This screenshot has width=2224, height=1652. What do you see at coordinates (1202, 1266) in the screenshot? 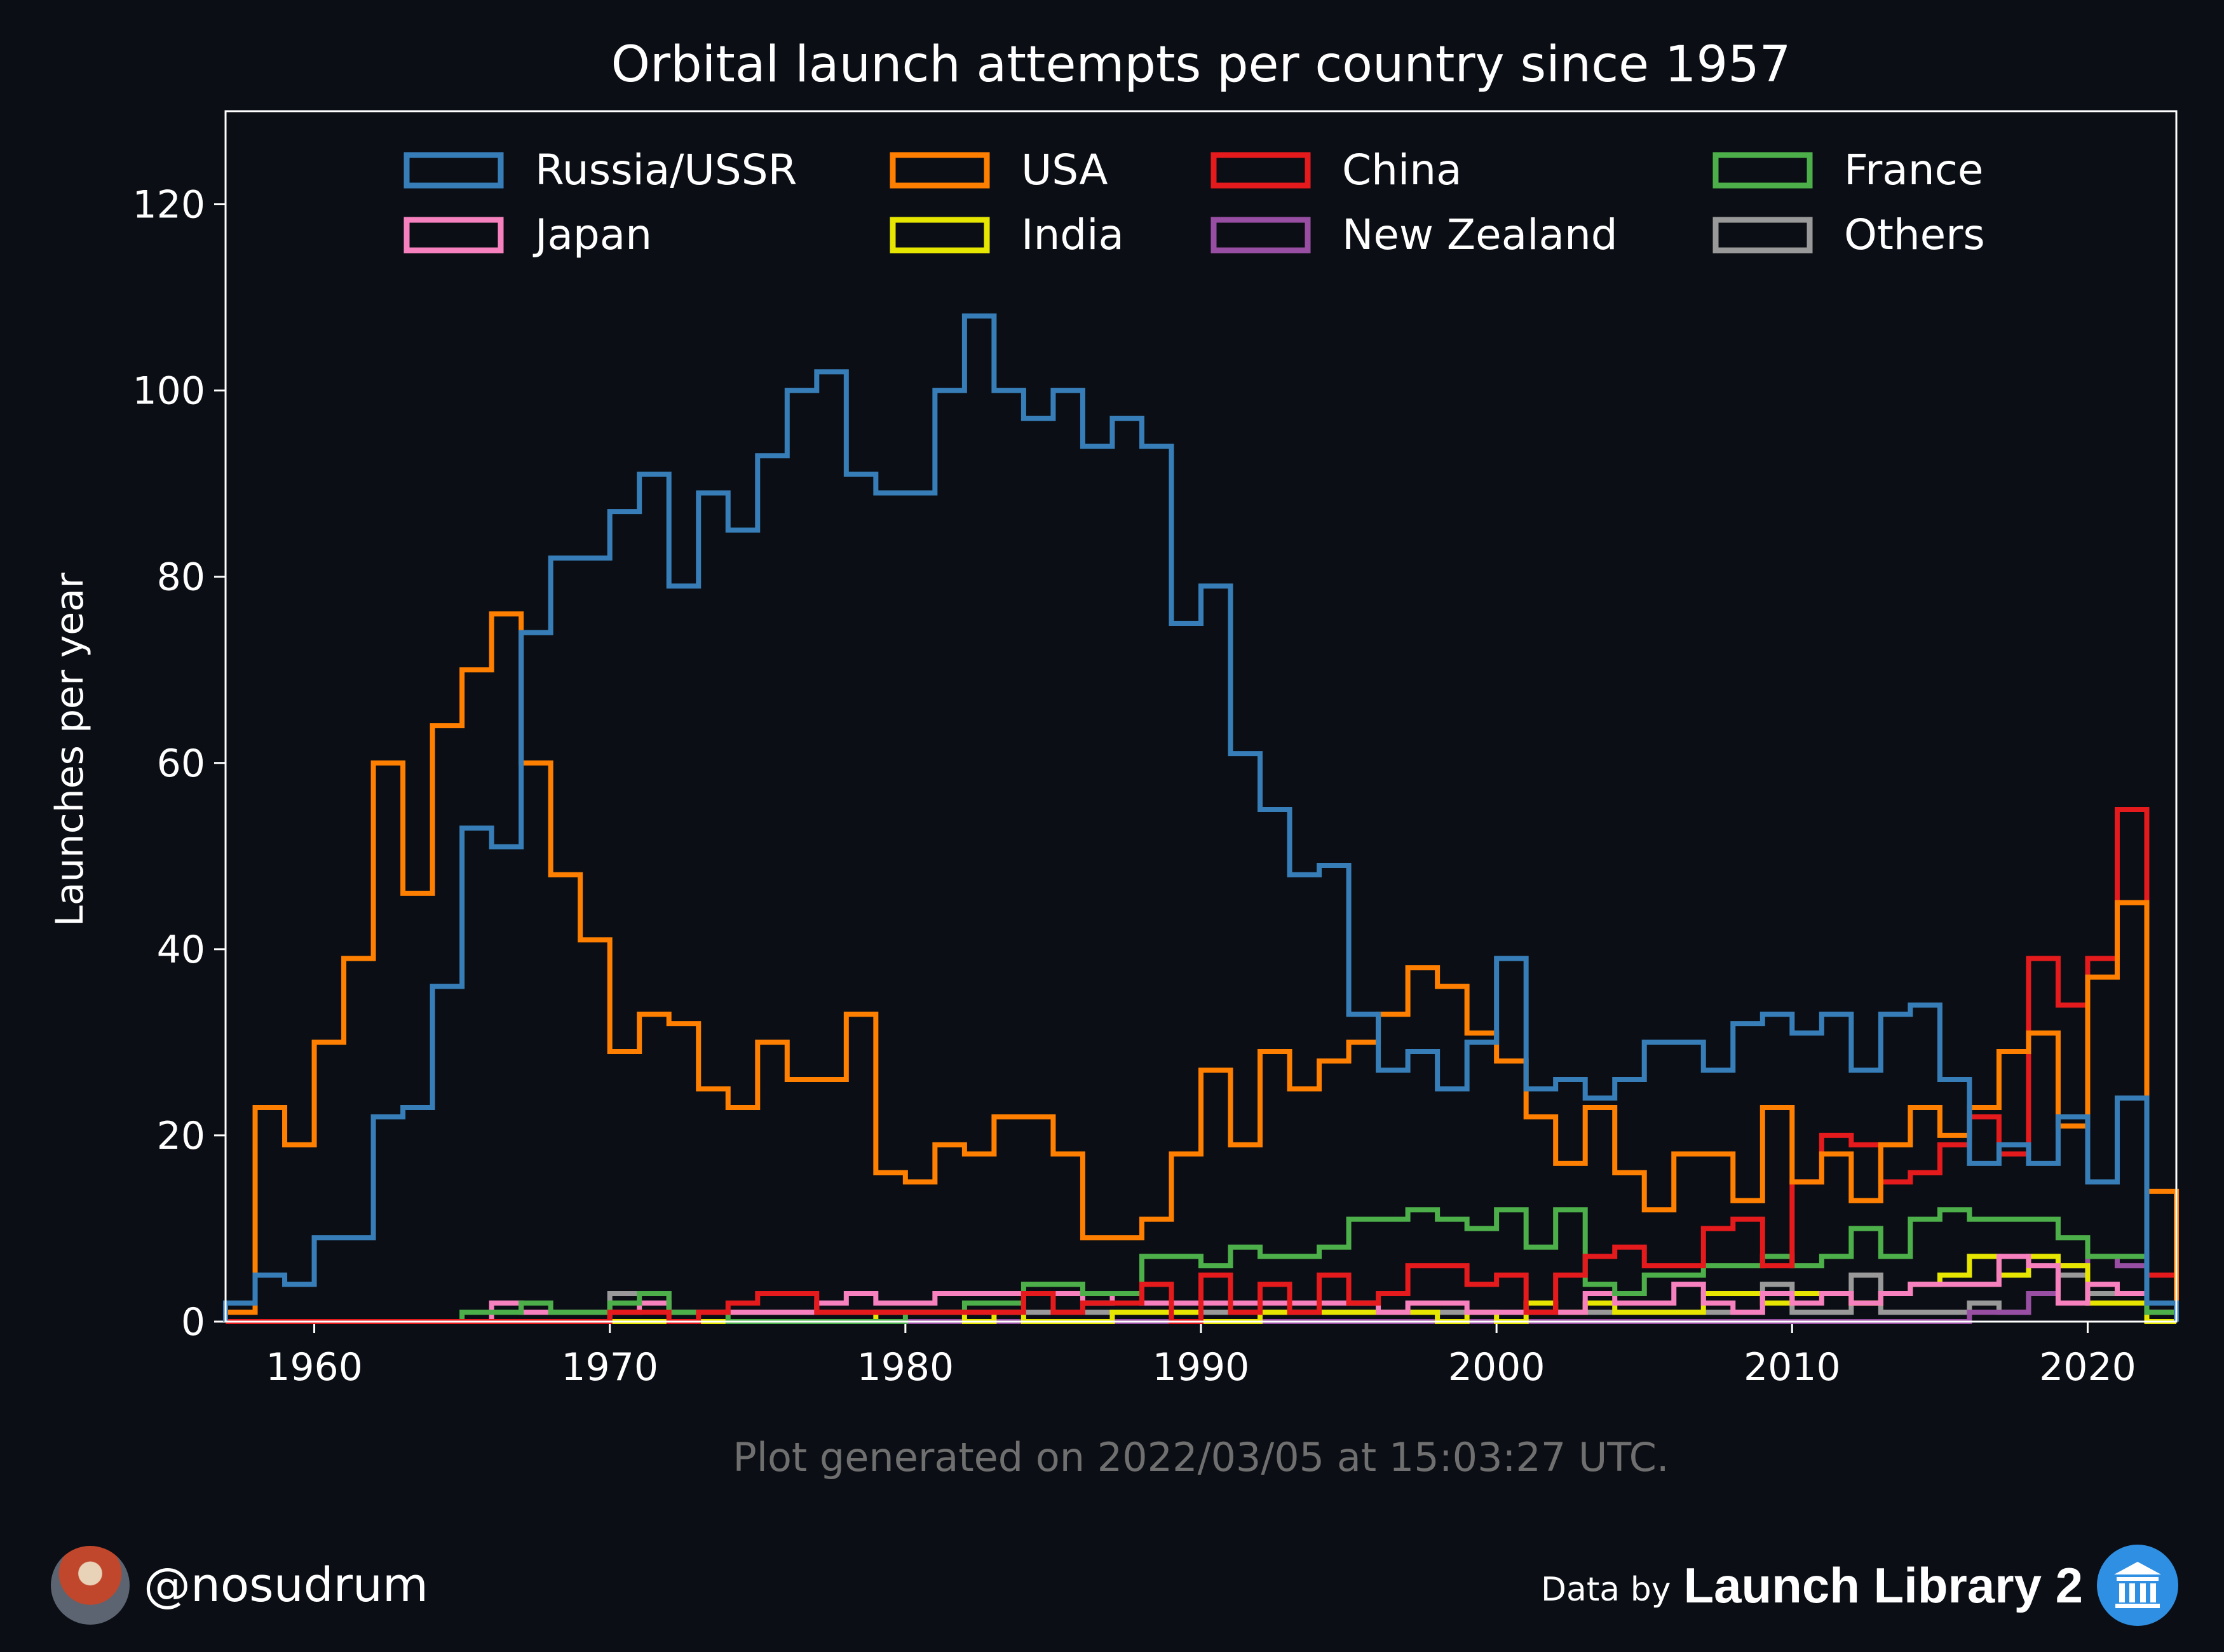
I see `series-line-france` at bounding box center [1202, 1266].